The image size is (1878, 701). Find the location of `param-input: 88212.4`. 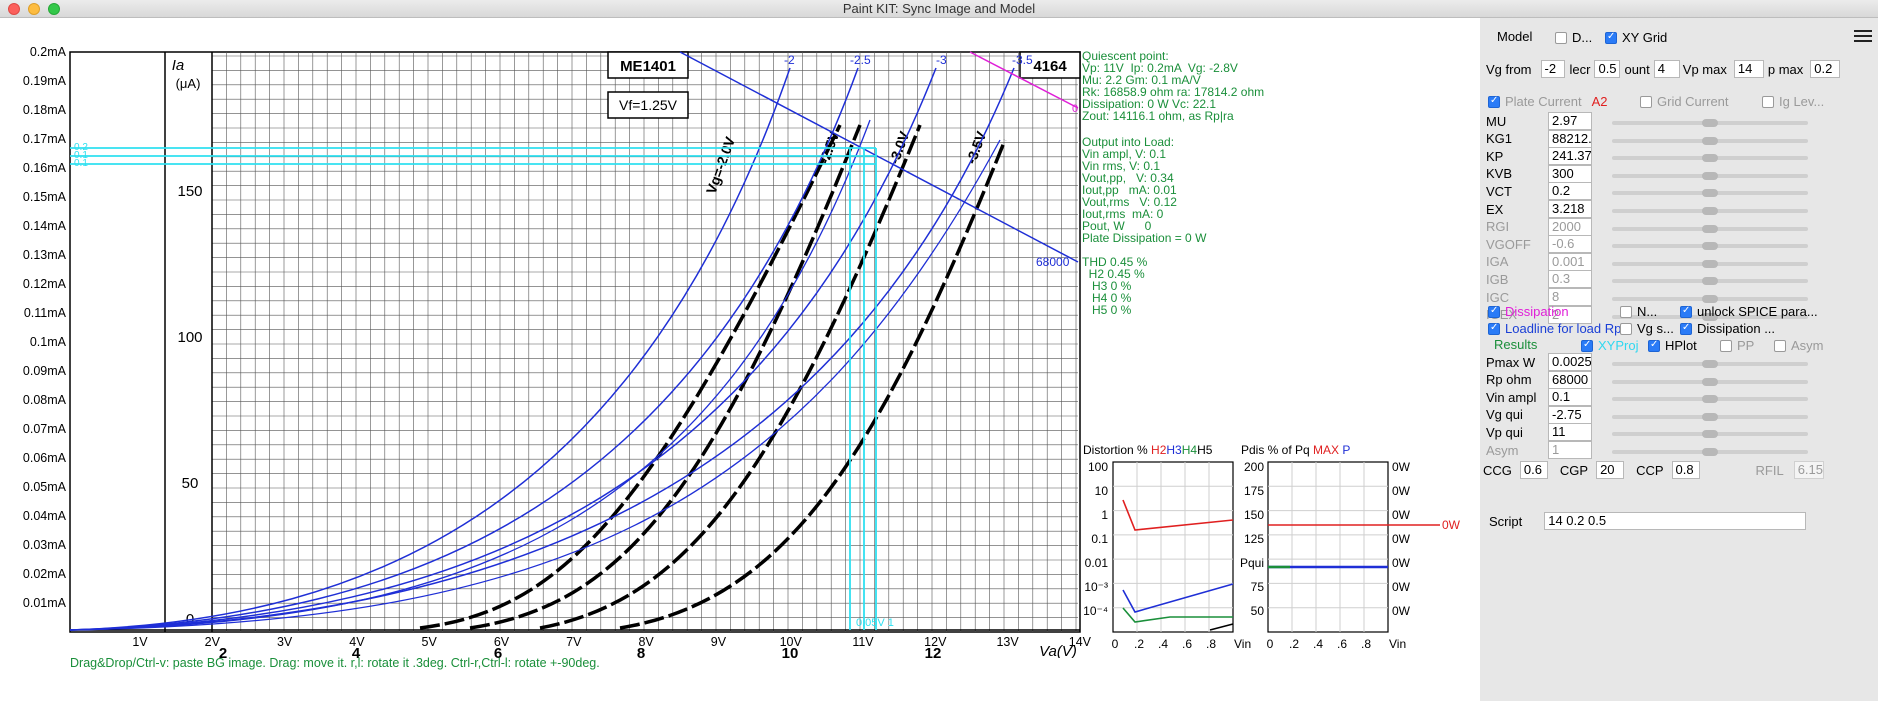

param-input: 88212.4 is located at coordinates (1570, 138).